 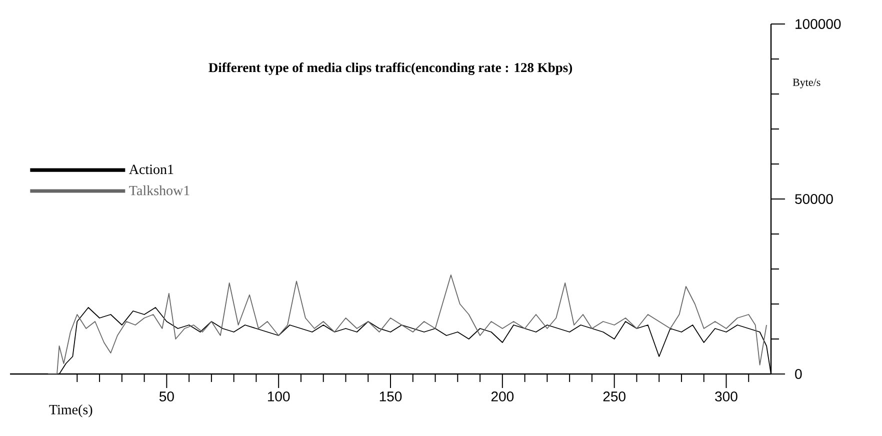 I want to click on text: Action1, so click(x=151, y=169).